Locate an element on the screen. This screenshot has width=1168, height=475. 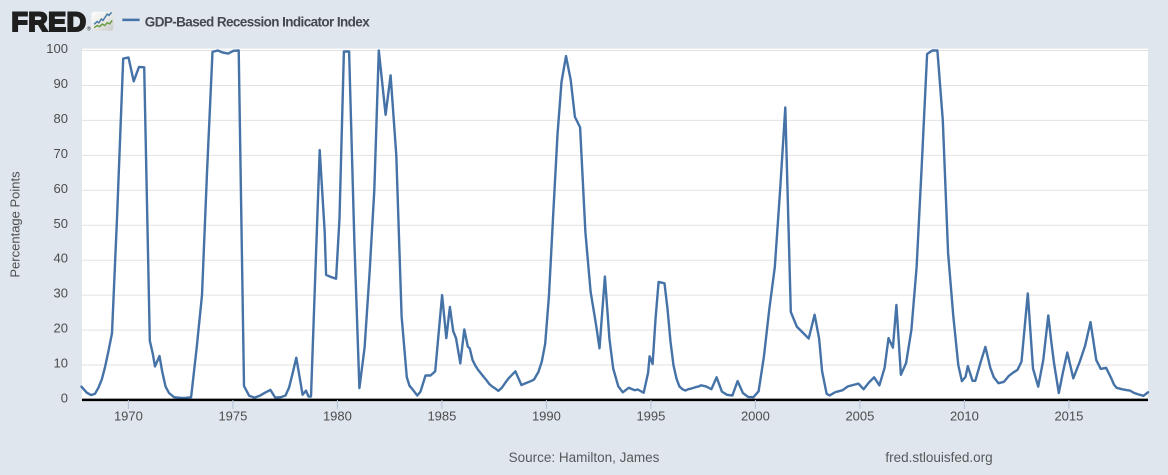
svg-text: 1985 is located at coordinates (441, 416).